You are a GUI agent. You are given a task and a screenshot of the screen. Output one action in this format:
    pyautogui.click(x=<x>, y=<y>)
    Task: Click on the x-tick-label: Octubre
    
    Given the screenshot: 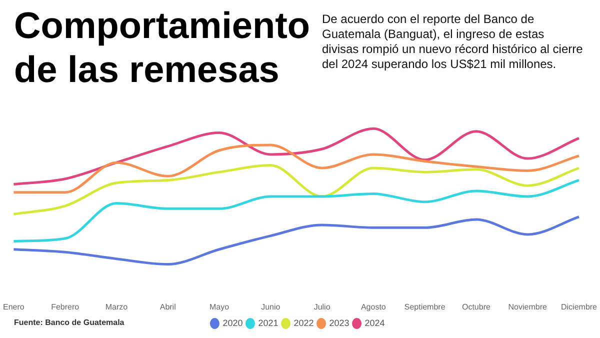 What is the action you would take?
    pyautogui.click(x=476, y=307)
    